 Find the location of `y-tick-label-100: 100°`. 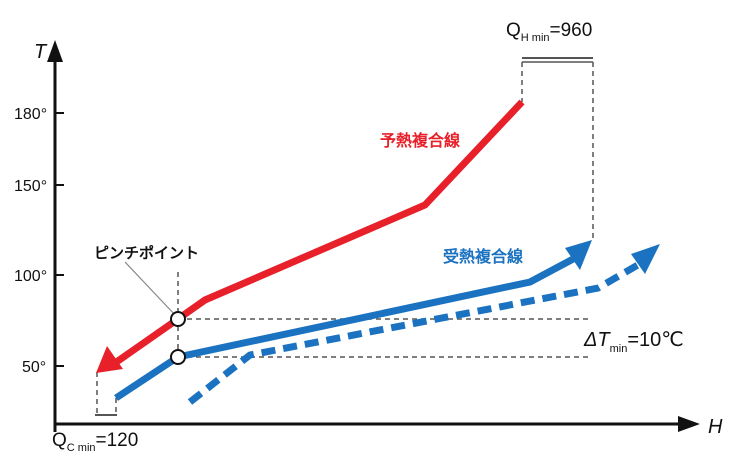

y-tick-label-100: 100° is located at coordinates (30, 276).